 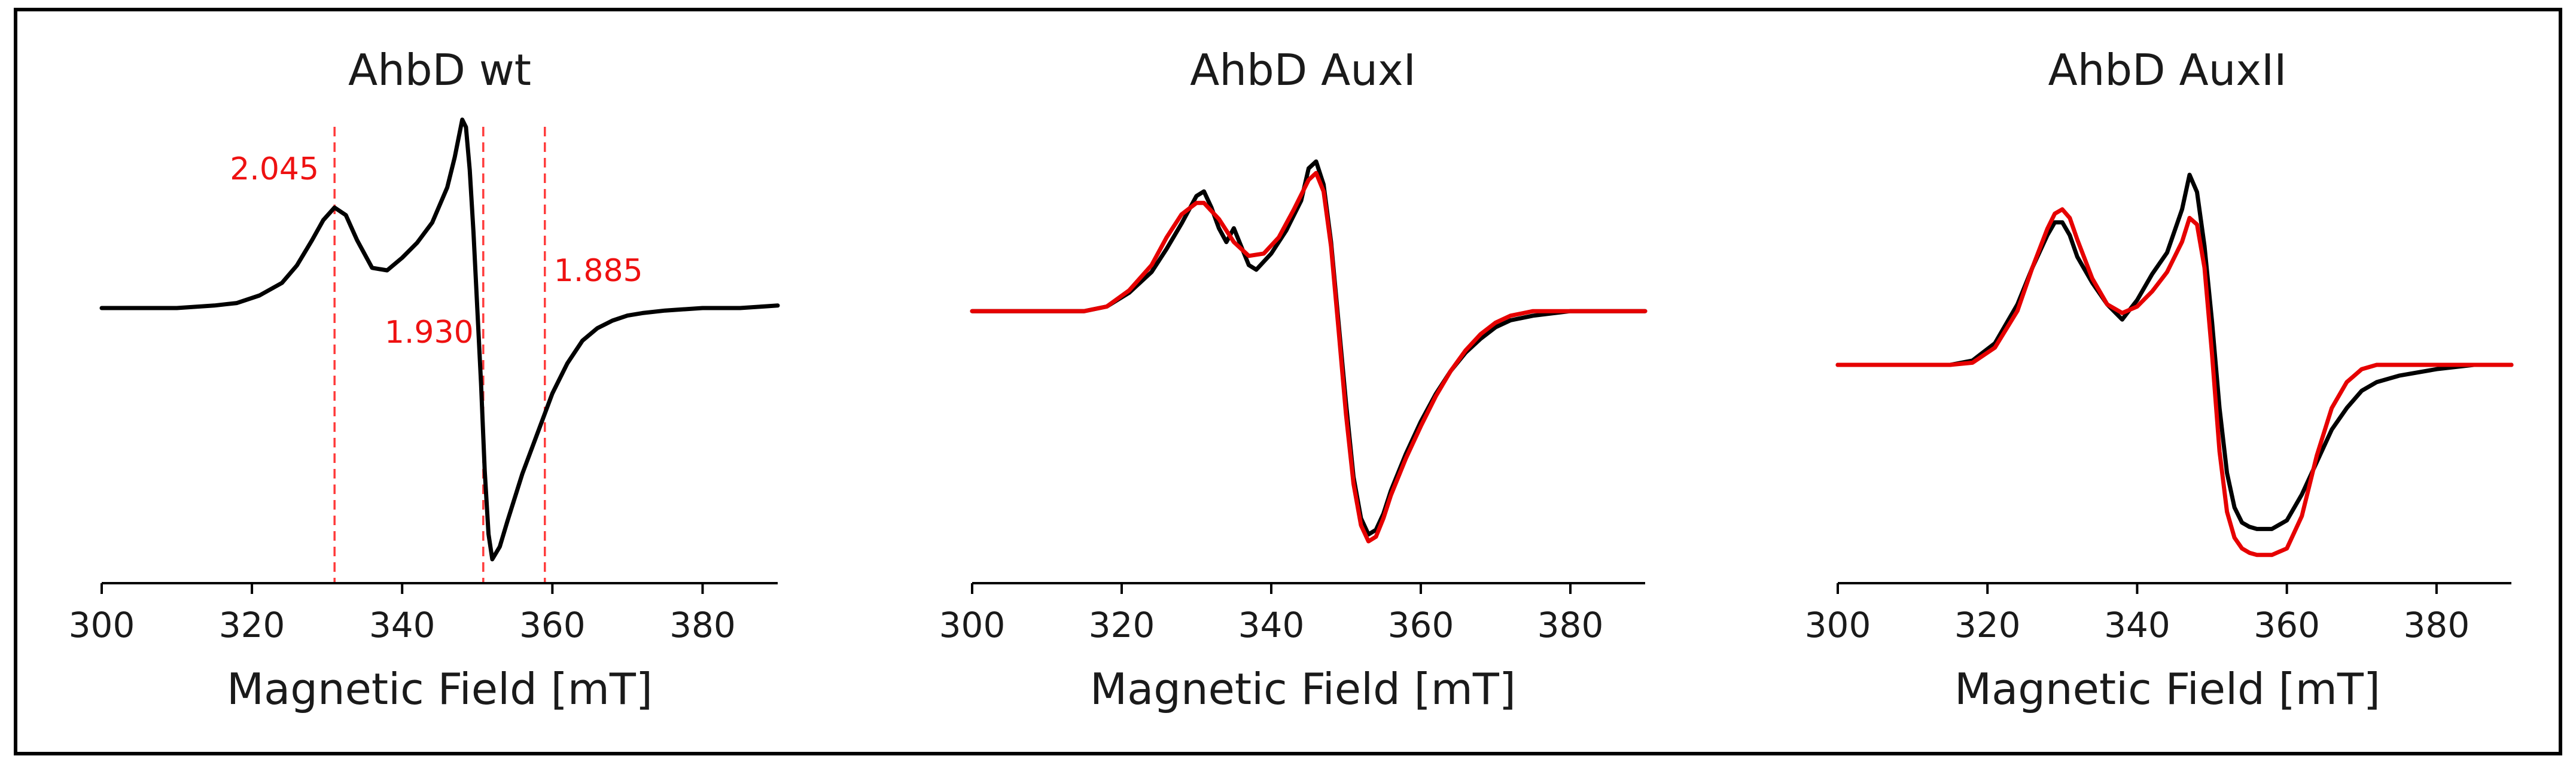 I want to click on panel-title: AhbD AuxI, so click(x=1303, y=70).